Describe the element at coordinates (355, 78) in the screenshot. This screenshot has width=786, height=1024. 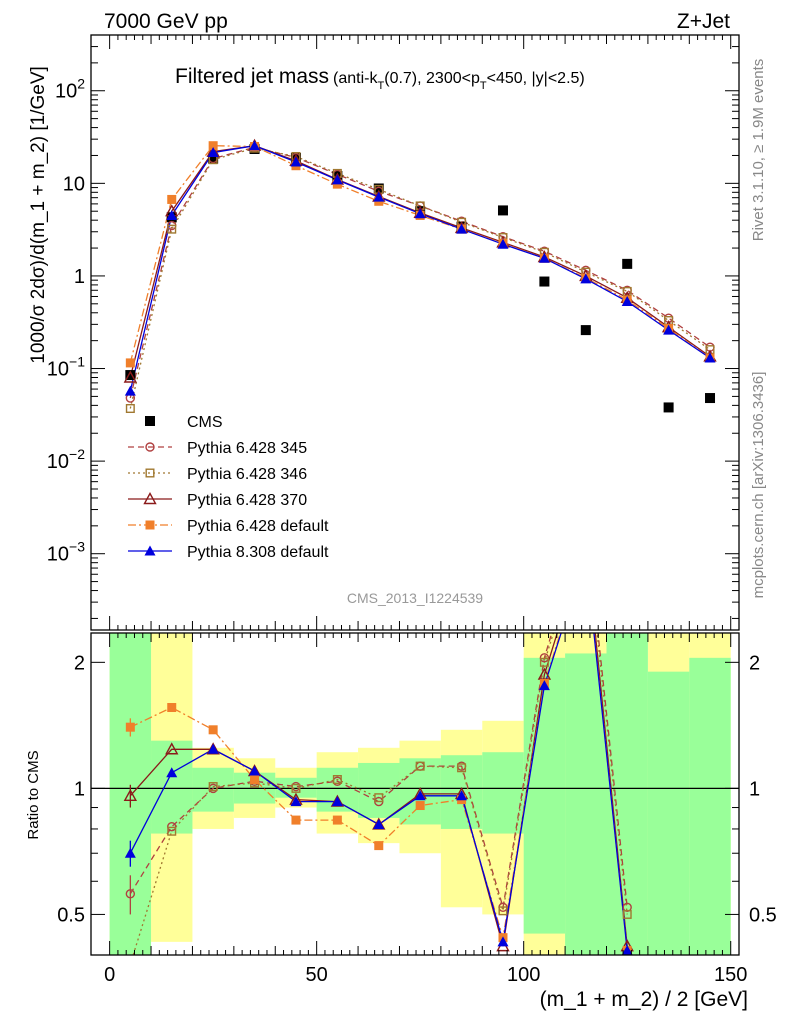
I see `chart-title-sub: (anti-k` at that location.